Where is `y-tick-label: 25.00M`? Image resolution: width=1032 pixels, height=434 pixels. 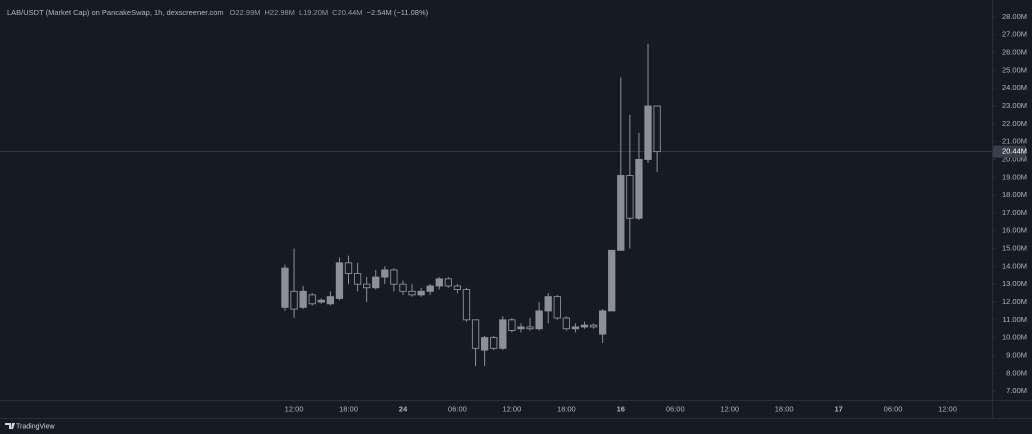 y-tick-label: 25.00M is located at coordinates (1014, 69).